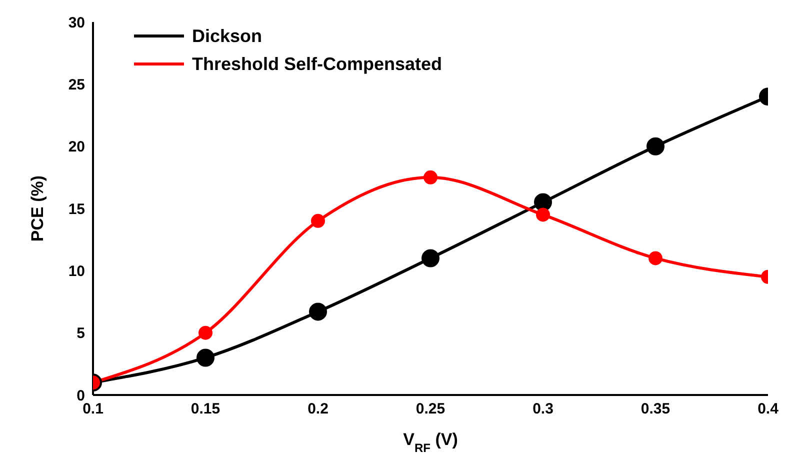  What do you see at coordinates (76, 23) in the screenshot?
I see `y-tick-label: 30` at bounding box center [76, 23].